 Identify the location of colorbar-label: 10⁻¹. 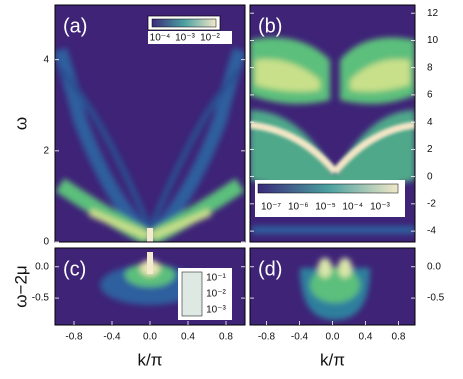
(216, 278).